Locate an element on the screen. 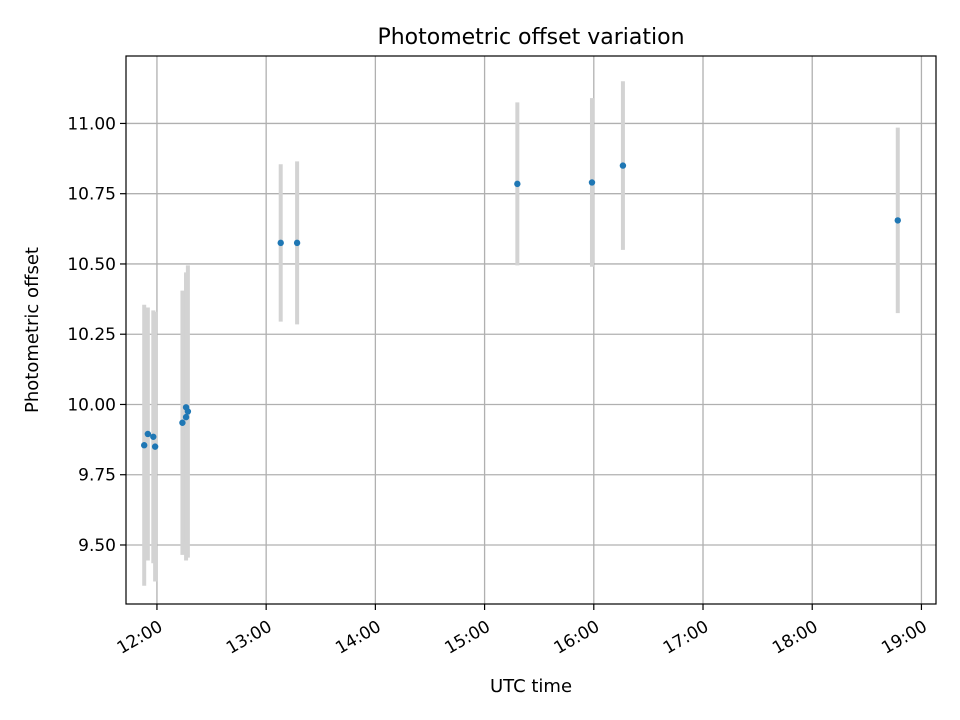 The height and width of the screenshot is (720, 960). x-tick-label: 17:00 is located at coordinates (686, 638).